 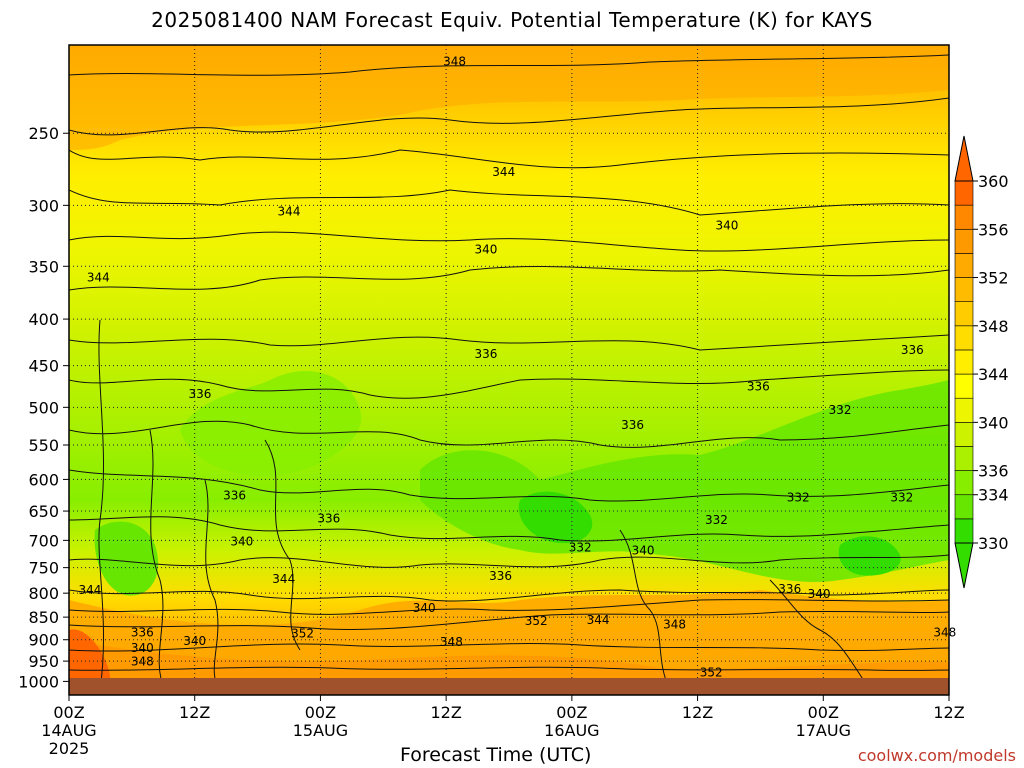 I want to click on y-tick-label: 600, so click(x=43, y=479).